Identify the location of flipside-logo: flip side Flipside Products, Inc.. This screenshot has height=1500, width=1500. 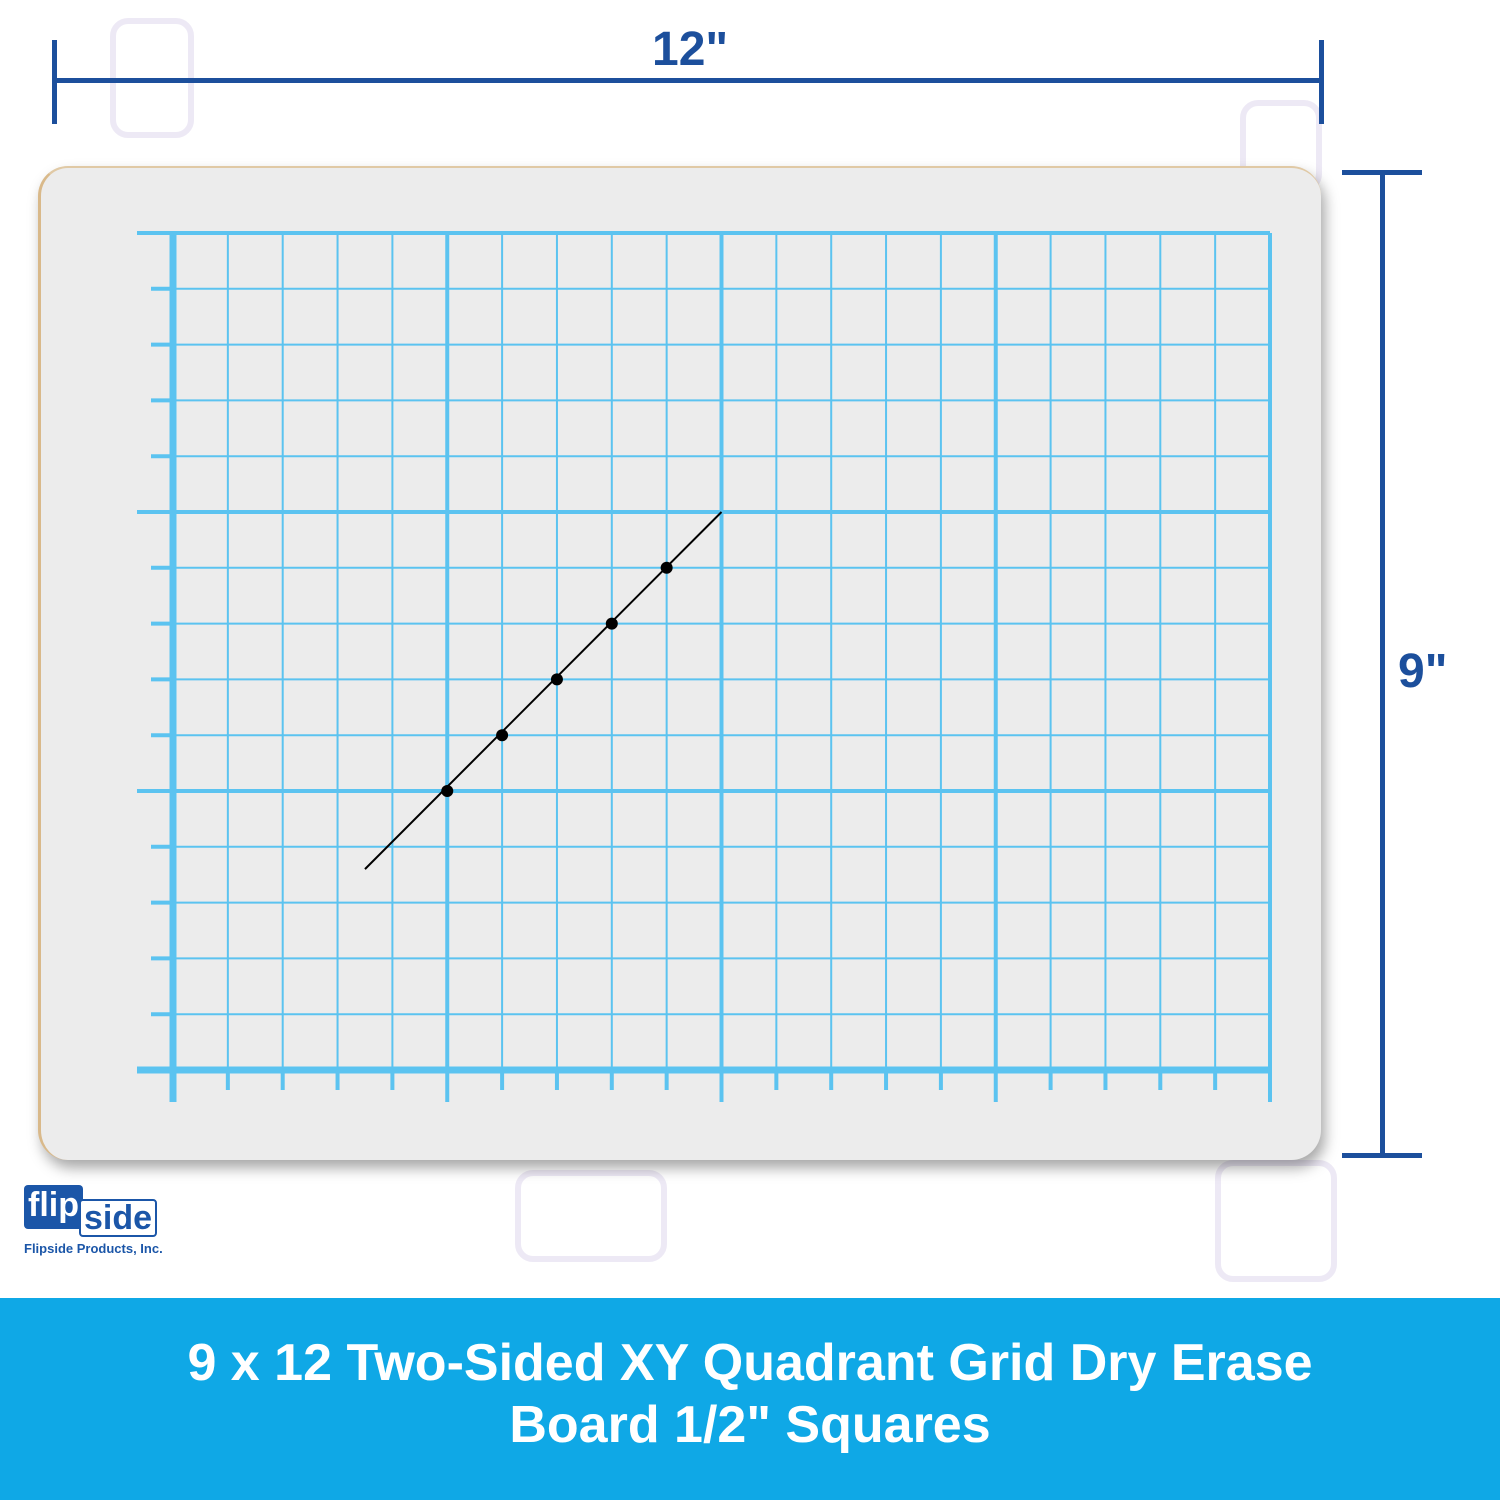
(93, 1220).